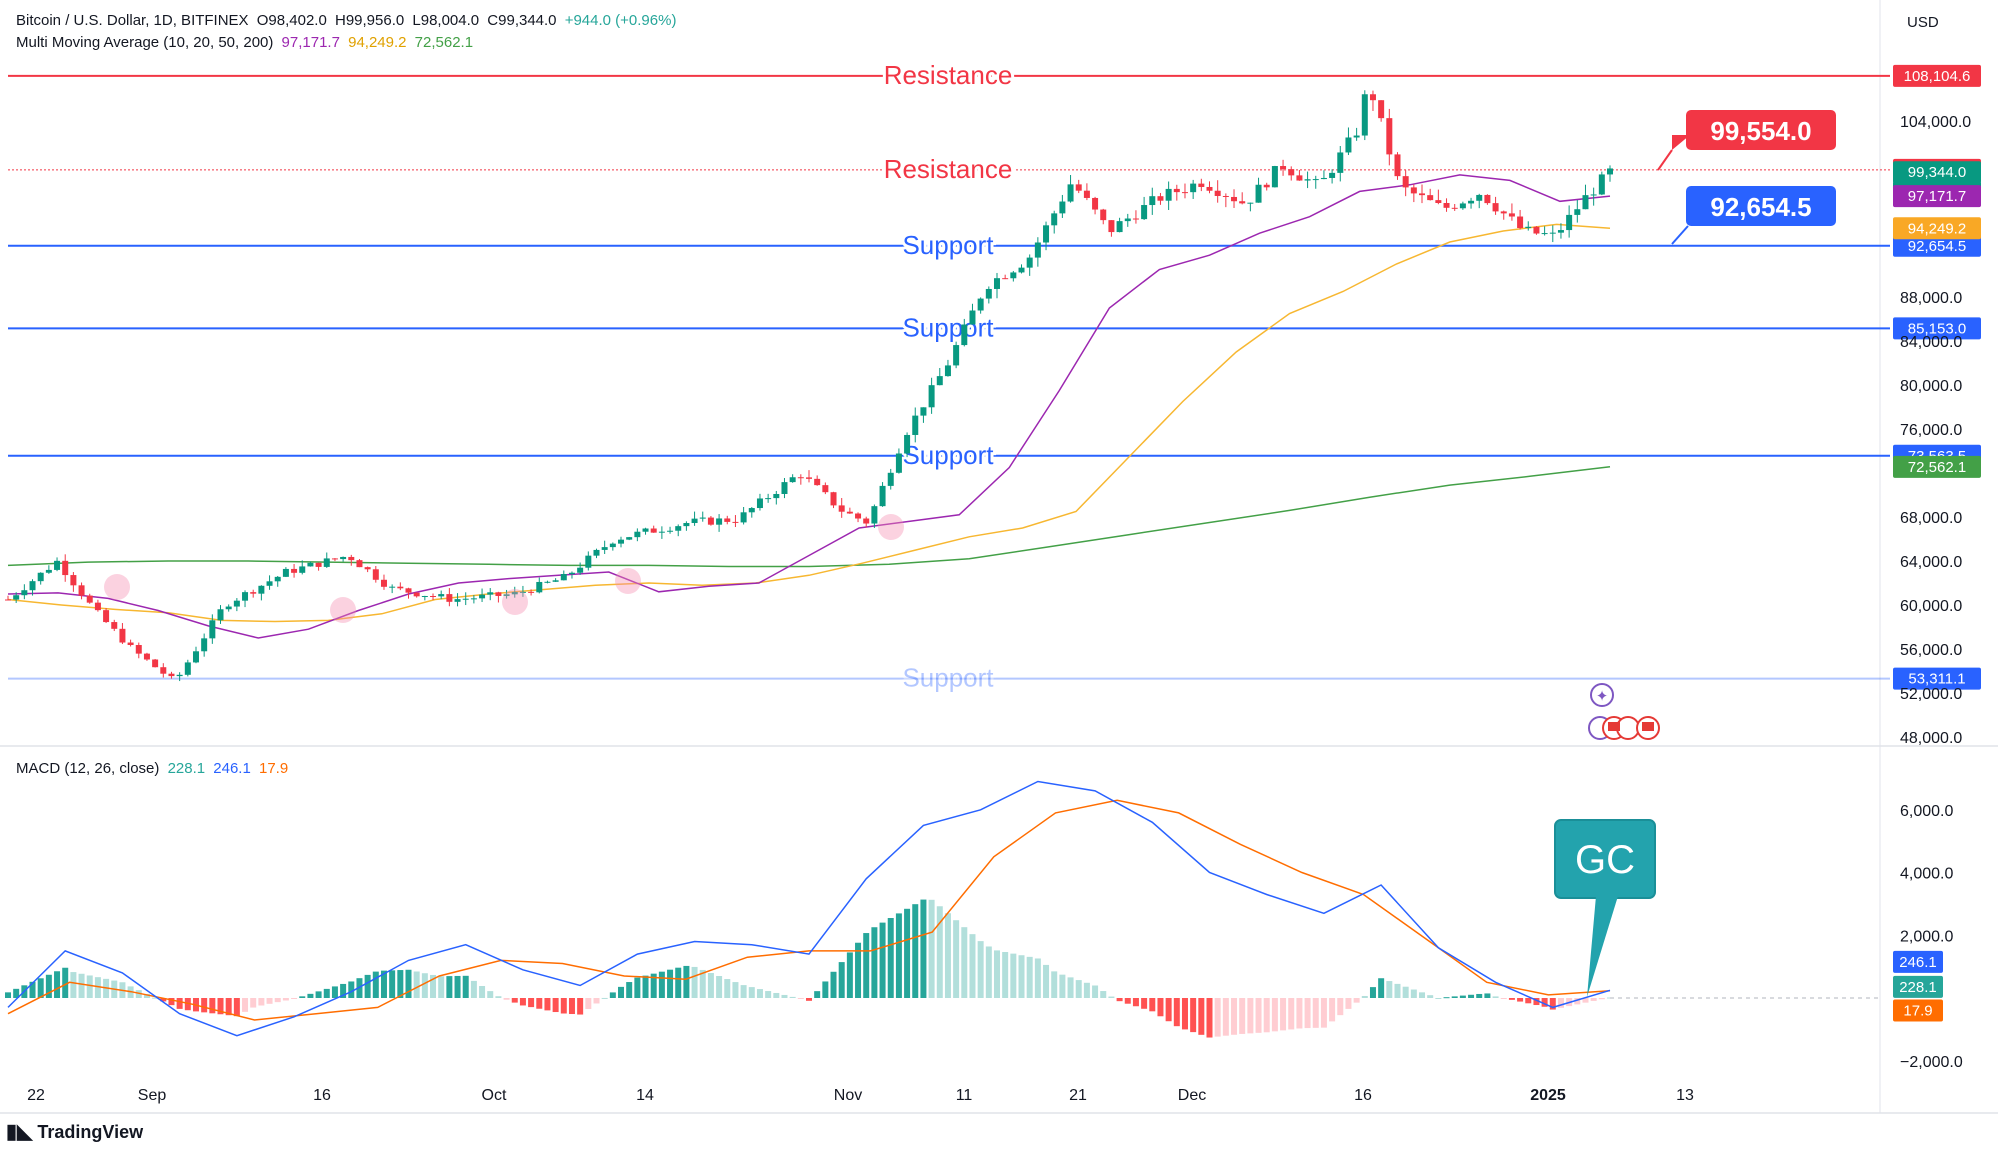 This screenshot has height=1157, width=1999. What do you see at coordinates (504, 568) in the screenshot?
I see `pullback-markers` at bounding box center [504, 568].